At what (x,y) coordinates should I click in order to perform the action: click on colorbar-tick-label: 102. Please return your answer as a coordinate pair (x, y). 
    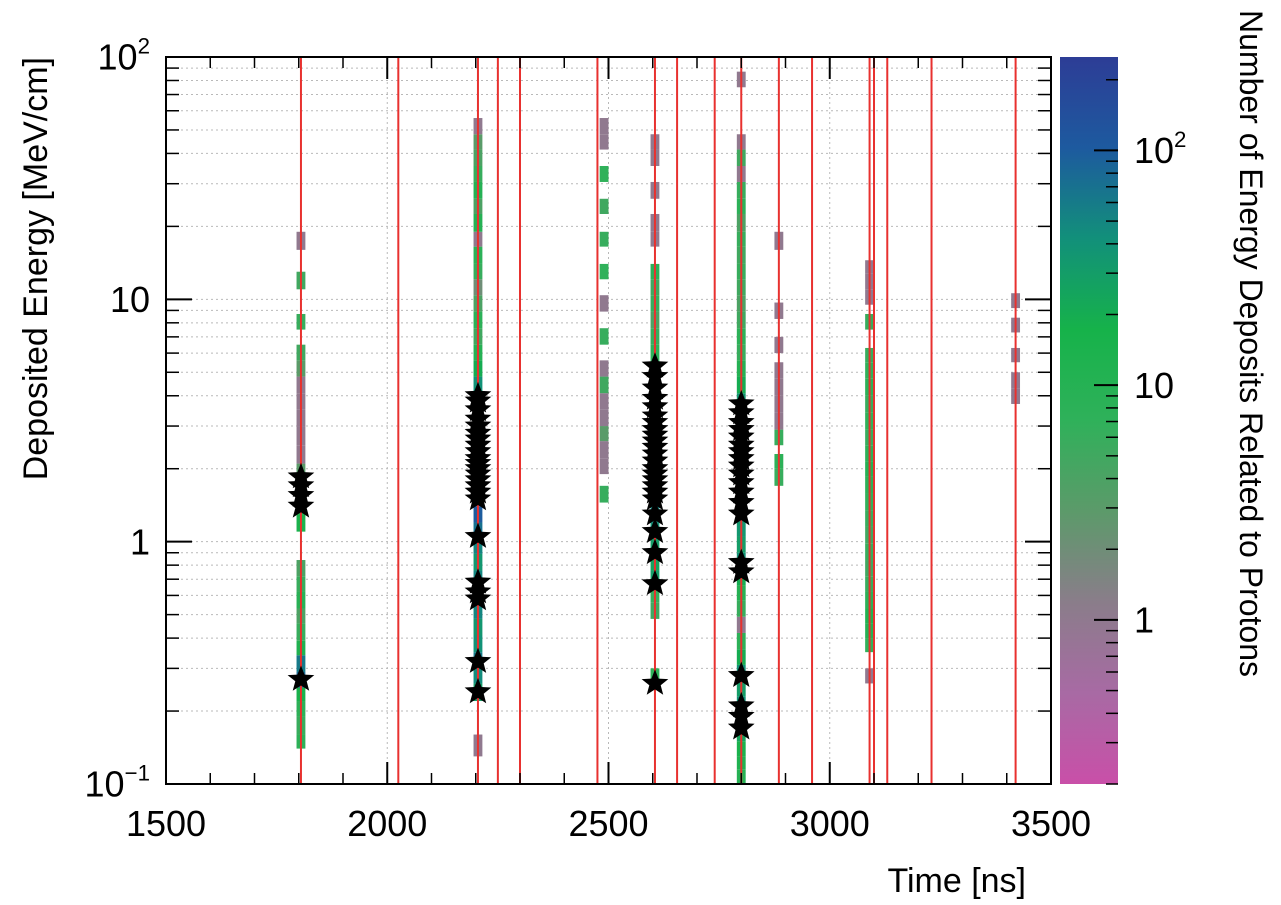
    Looking at the image, I should click on (1160, 149).